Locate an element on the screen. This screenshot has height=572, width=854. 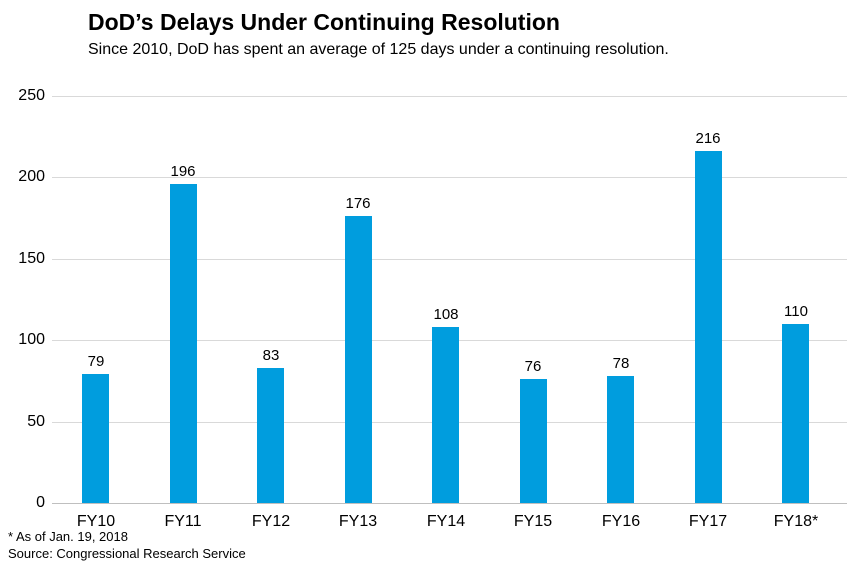
bar-fy11 is located at coordinates (183, 343).